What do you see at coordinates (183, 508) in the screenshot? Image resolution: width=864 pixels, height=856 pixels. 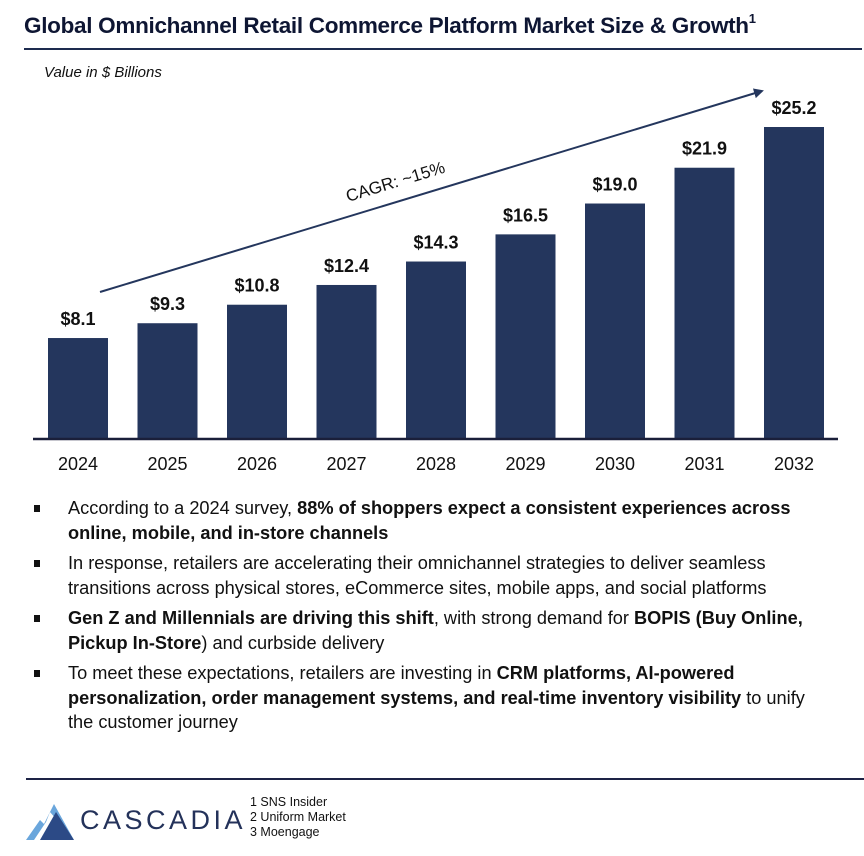 I see `bullet-text: According to a 2024 survey,` at bounding box center [183, 508].